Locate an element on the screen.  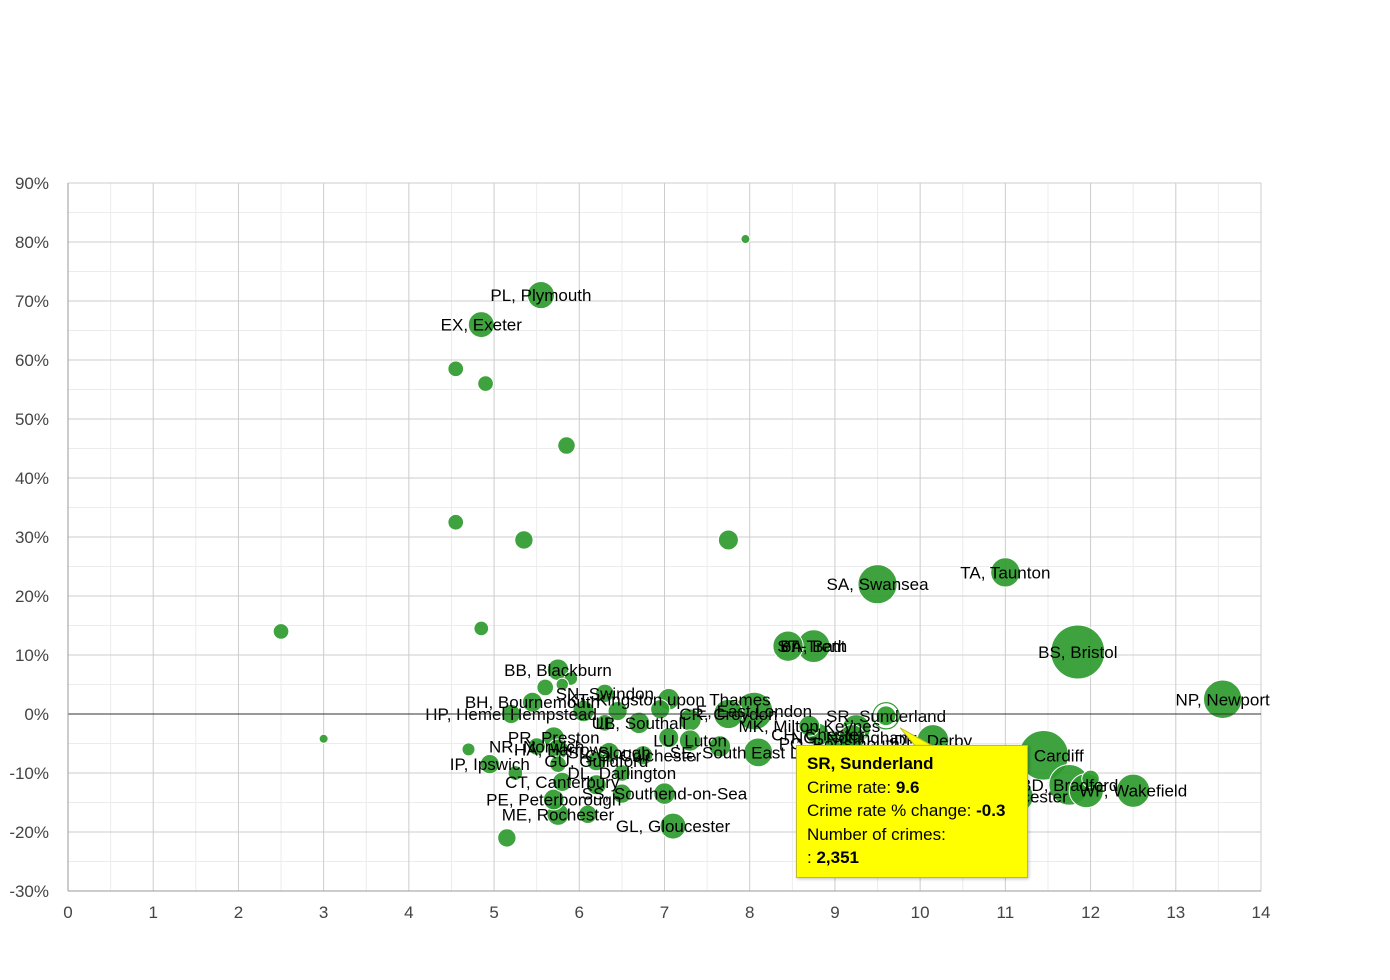
bubble-label: MK, Milton Keynes is located at coordinates (809, 726).